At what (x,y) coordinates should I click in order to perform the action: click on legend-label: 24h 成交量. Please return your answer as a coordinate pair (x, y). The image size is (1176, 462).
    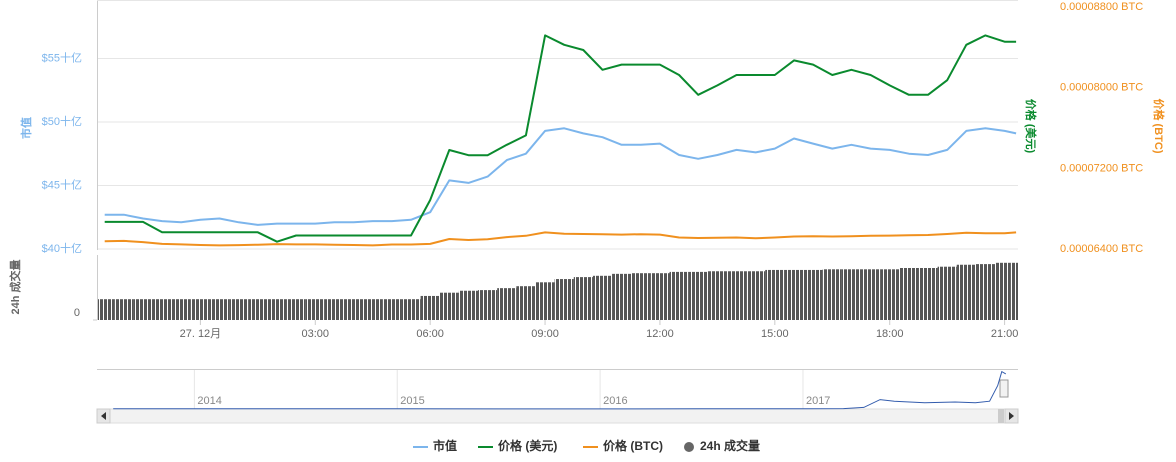
    Looking at the image, I should click on (730, 445).